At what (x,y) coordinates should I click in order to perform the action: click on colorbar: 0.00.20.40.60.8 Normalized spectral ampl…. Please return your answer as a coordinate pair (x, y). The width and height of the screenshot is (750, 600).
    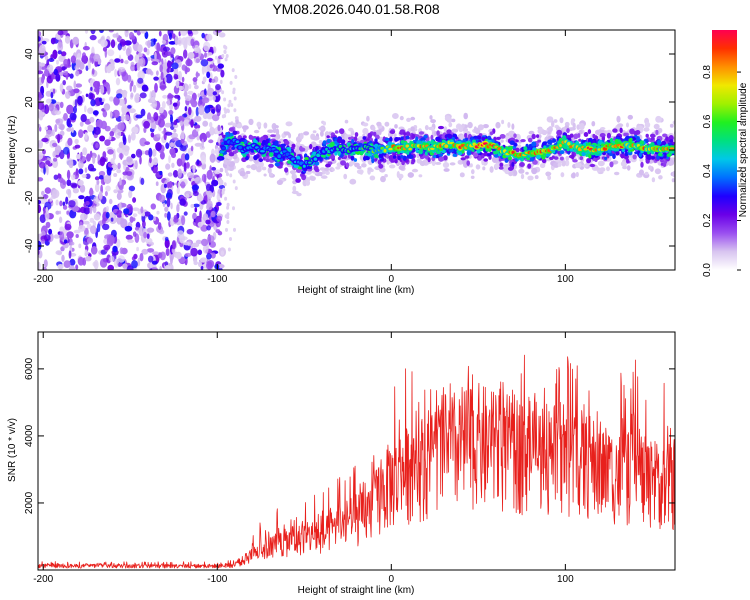
    Looking at the image, I should click on (725, 153).